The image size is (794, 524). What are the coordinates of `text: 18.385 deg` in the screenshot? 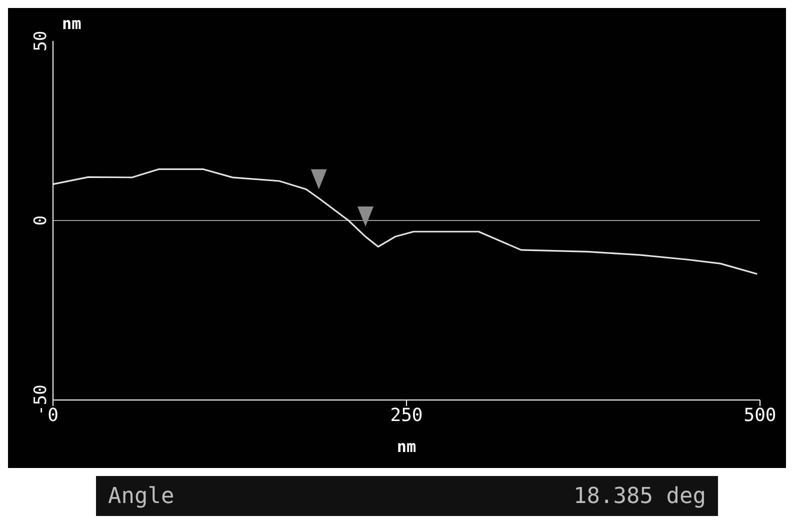 It's located at (640, 496).